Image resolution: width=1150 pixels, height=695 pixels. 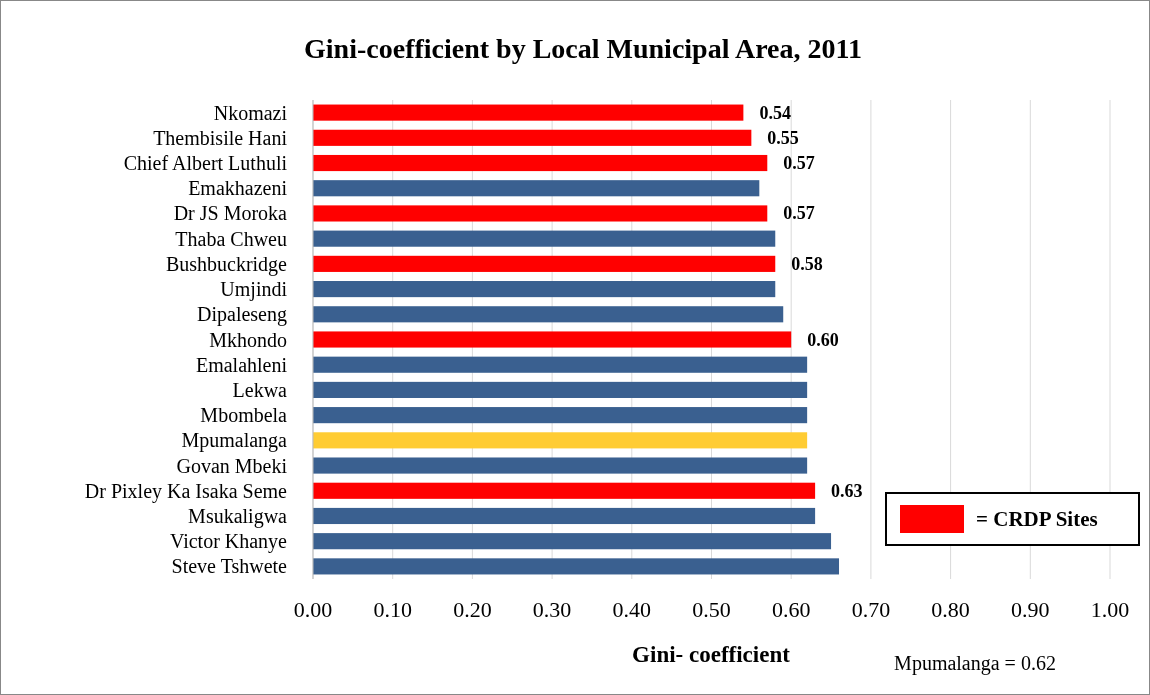 What do you see at coordinates (783, 137) in the screenshot?
I see `data-label: 0.55` at bounding box center [783, 137].